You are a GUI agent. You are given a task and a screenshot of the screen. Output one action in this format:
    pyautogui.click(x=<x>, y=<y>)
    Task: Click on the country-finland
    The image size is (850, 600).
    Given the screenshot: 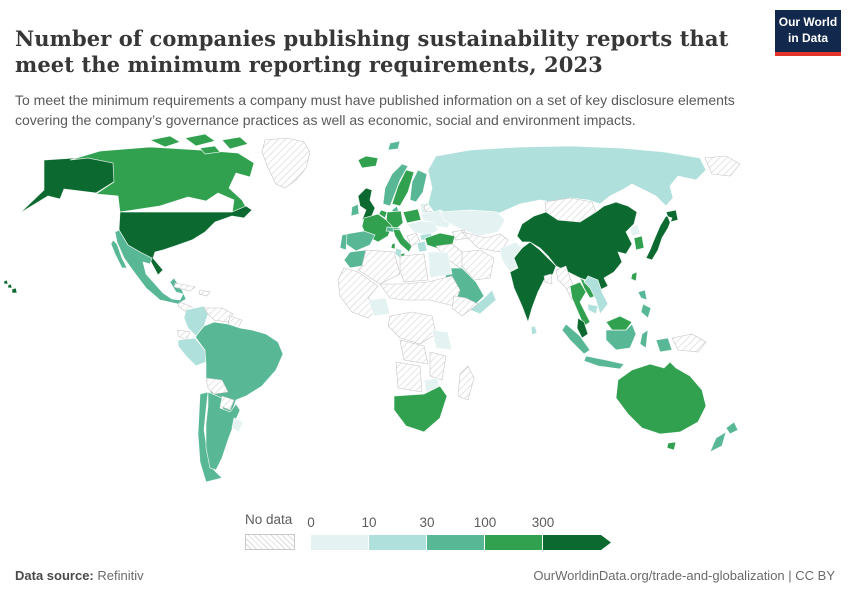 What is the action you would take?
    pyautogui.click(x=418, y=186)
    